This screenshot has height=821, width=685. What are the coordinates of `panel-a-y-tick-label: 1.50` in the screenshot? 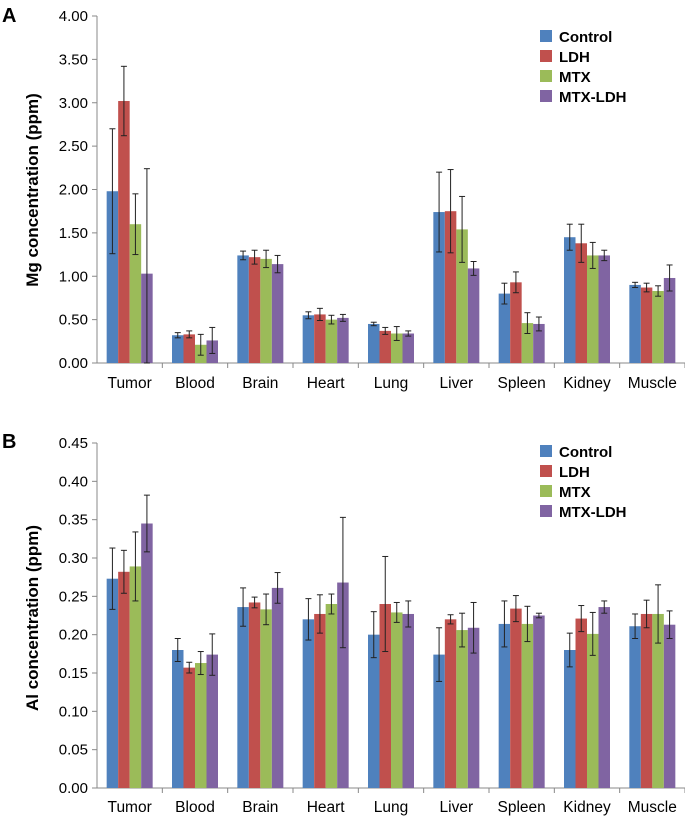 It's located at (73, 233).